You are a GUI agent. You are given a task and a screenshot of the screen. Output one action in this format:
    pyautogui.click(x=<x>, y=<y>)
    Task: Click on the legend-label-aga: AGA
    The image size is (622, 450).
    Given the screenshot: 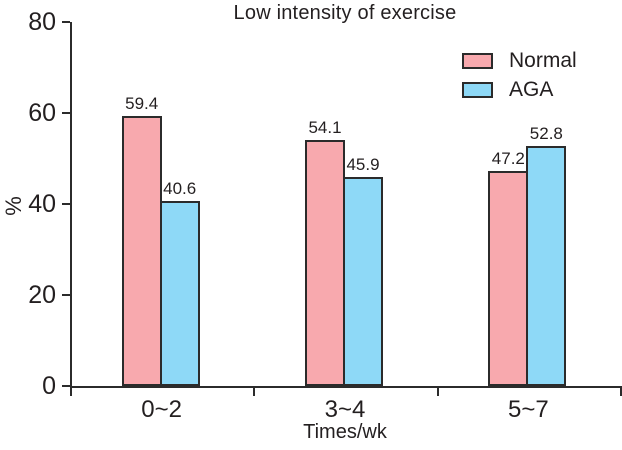 What is the action you would take?
    pyautogui.click(x=531, y=89)
    